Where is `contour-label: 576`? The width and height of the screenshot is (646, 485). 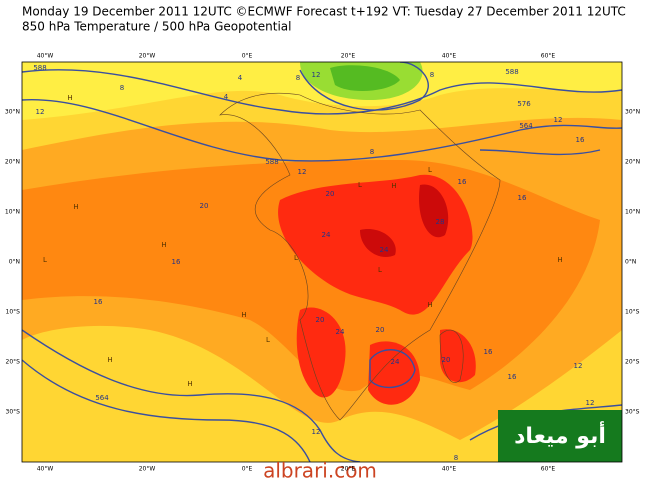
contour-label: 576 is located at coordinates (524, 104).